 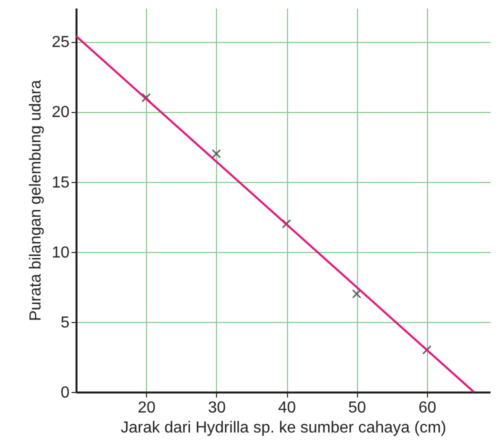 What do you see at coordinates (65, 393) in the screenshot?
I see `y-tick-label: 0` at bounding box center [65, 393].